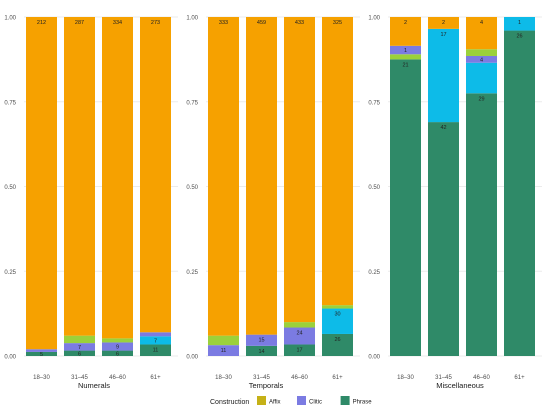 The width and height of the screenshot is (550, 410). What do you see at coordinates (363, 403) in the screenshot?
I see `legend-label: Phrase` at bounding box center [363, 403].